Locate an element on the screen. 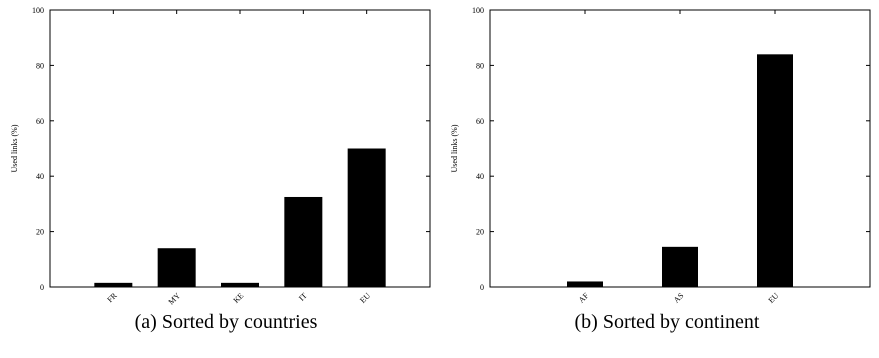  caption-countries: (a) Sorted by countries is located at coordinates (226, 322).